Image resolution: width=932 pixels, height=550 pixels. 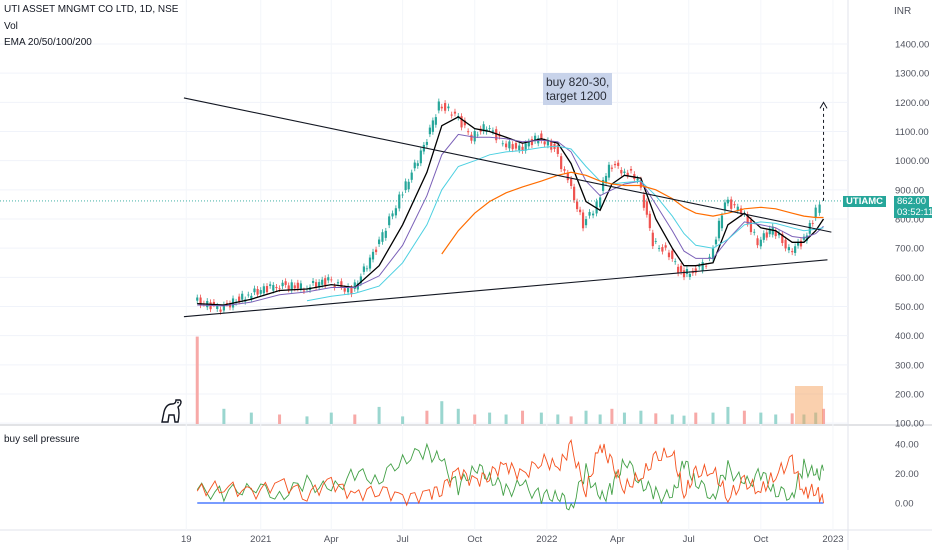 What do you see at coordinates (909, 249) in the screenshot?
I see `price-tick-label: 700.00` at bounding box center [909, 249].